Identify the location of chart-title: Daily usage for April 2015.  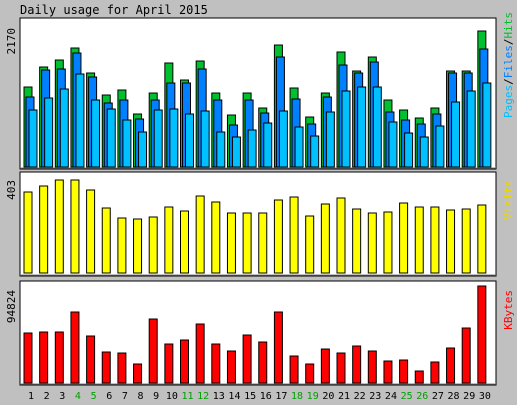
(114, 10).